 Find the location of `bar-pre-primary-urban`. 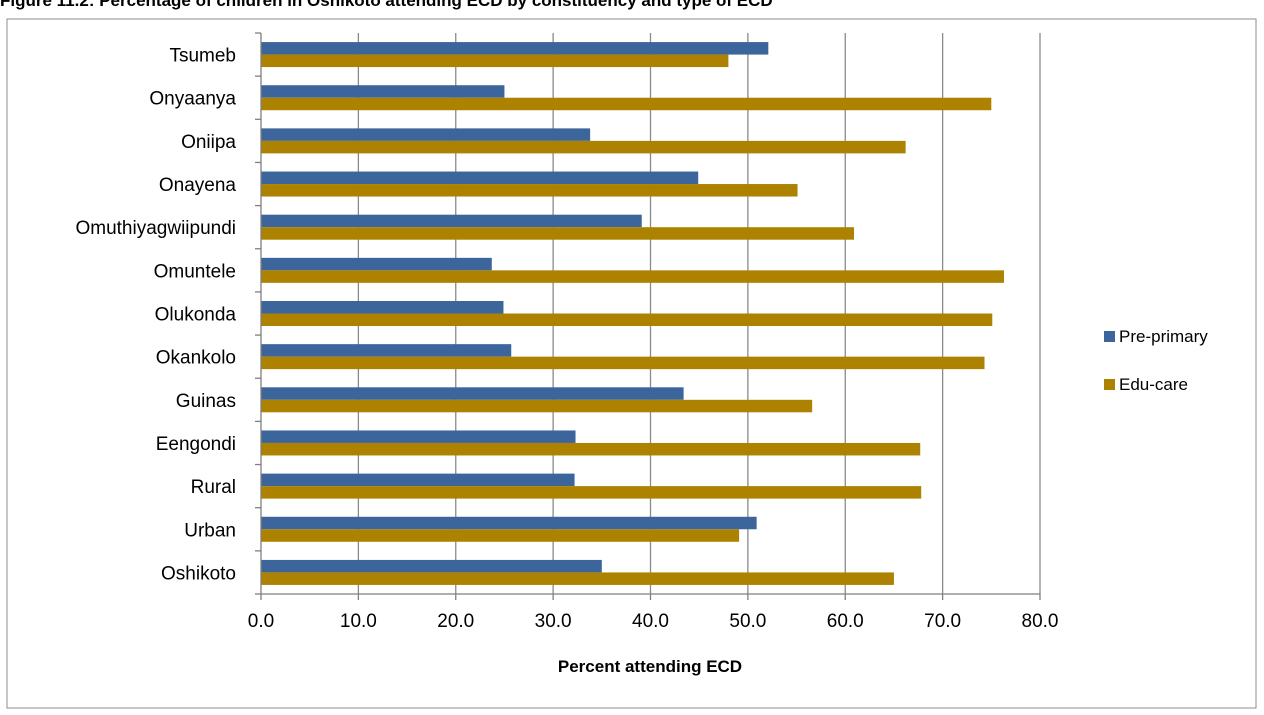

bar-pre-primary-urban is located at coordinates (509, 523).